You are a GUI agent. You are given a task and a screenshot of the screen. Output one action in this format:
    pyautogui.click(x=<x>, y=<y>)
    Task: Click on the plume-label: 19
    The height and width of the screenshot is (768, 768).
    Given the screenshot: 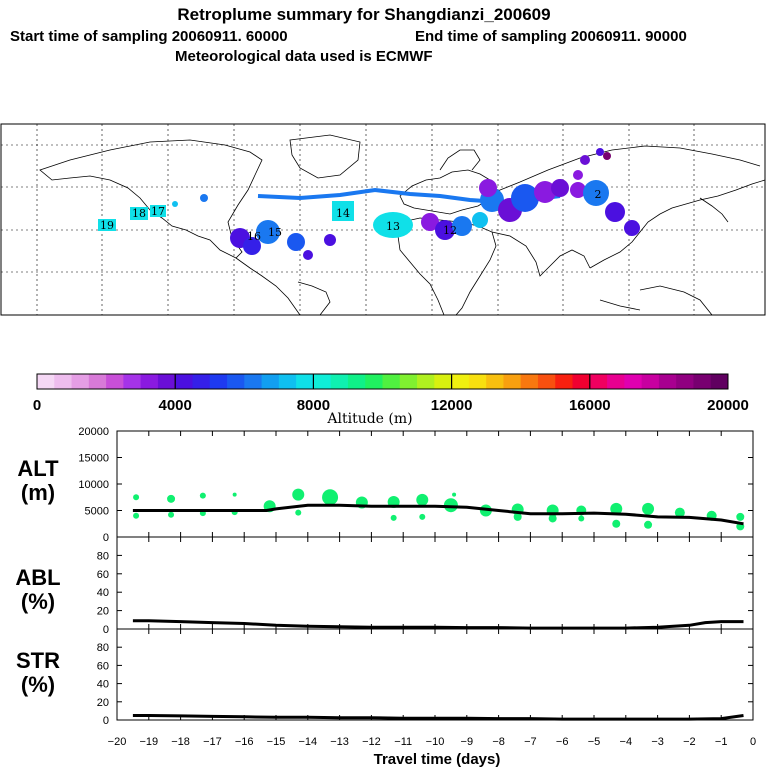 What is the action you would take?
    pyautogui.click(x=107, y=225)
    